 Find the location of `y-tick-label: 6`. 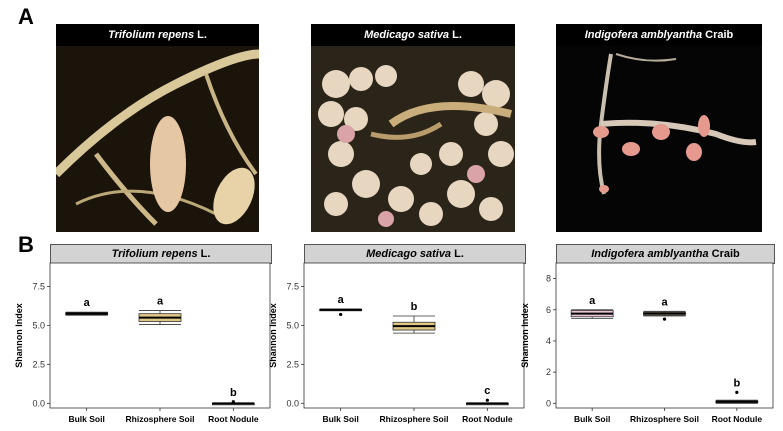

y-tick-label: 6 is located at coordinates (548, 310).